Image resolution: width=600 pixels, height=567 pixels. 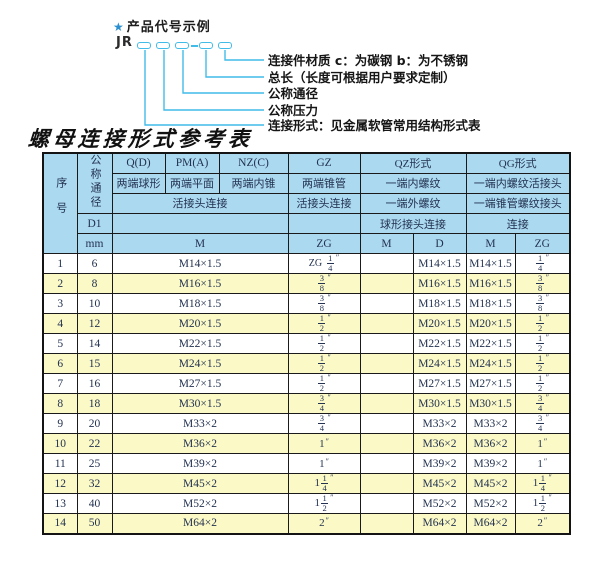 I want to click on label-connector-material: 连接件材质 c：为碳钢 b：为不锈钢, so click(x=368, y=60).